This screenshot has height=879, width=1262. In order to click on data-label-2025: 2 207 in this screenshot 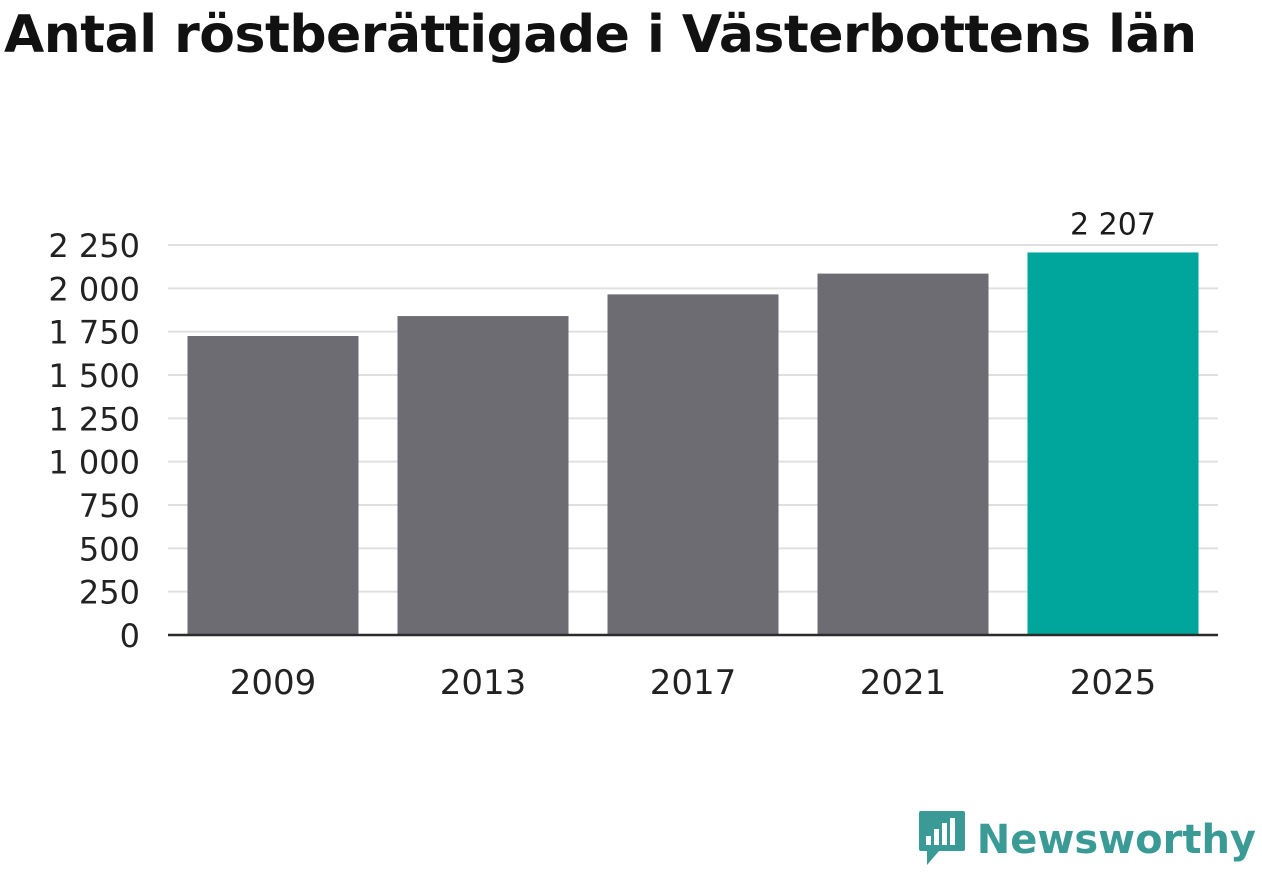, I will do `click(1113, 224)`.